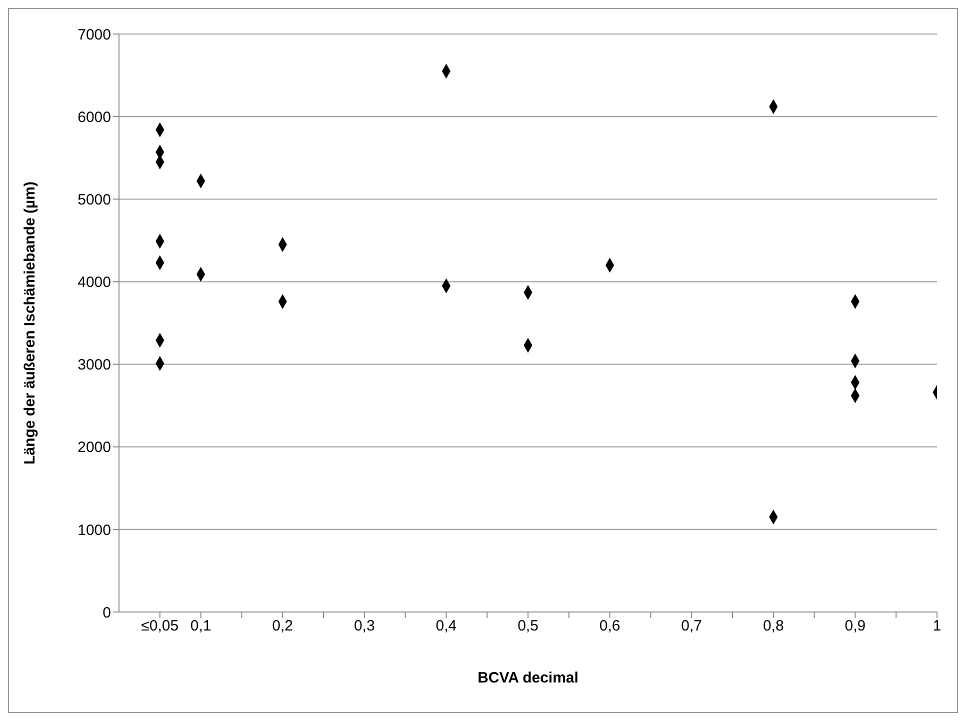 This screenshot has height=725, width=970. Describe the element at coordinates (94, 199) in the screenshot. I see `y-tick-label: 5000` at that location.